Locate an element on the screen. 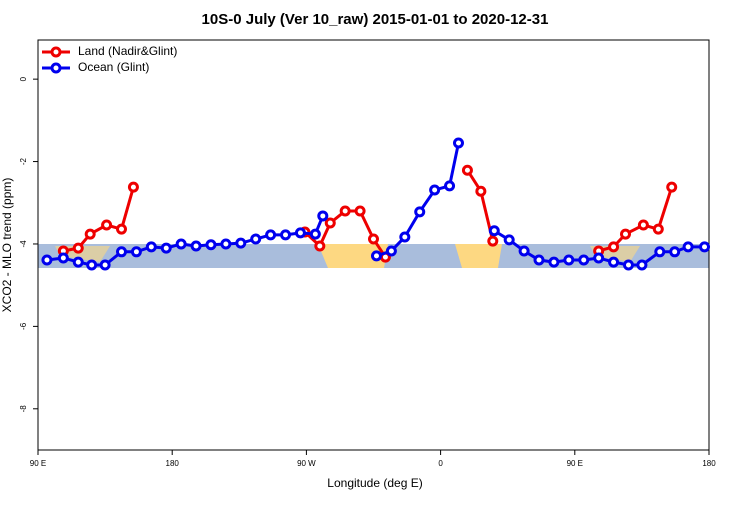 This screenshot has width=750, height=505. y-tick-label: -8 is located at coordinates (23, 409).